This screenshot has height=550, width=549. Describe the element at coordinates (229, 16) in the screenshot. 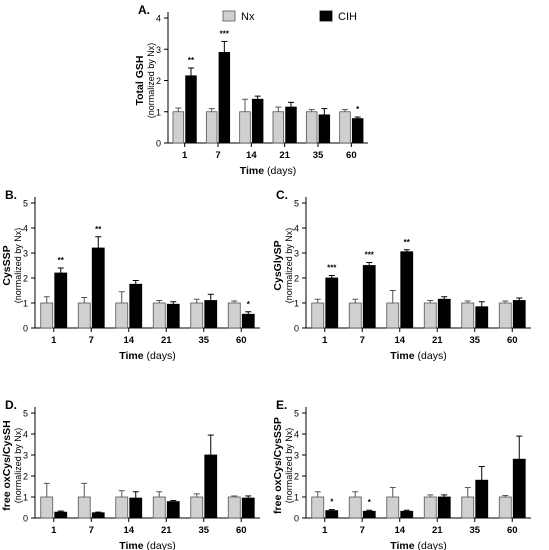

I see `legend-swatch-nx` at that location.